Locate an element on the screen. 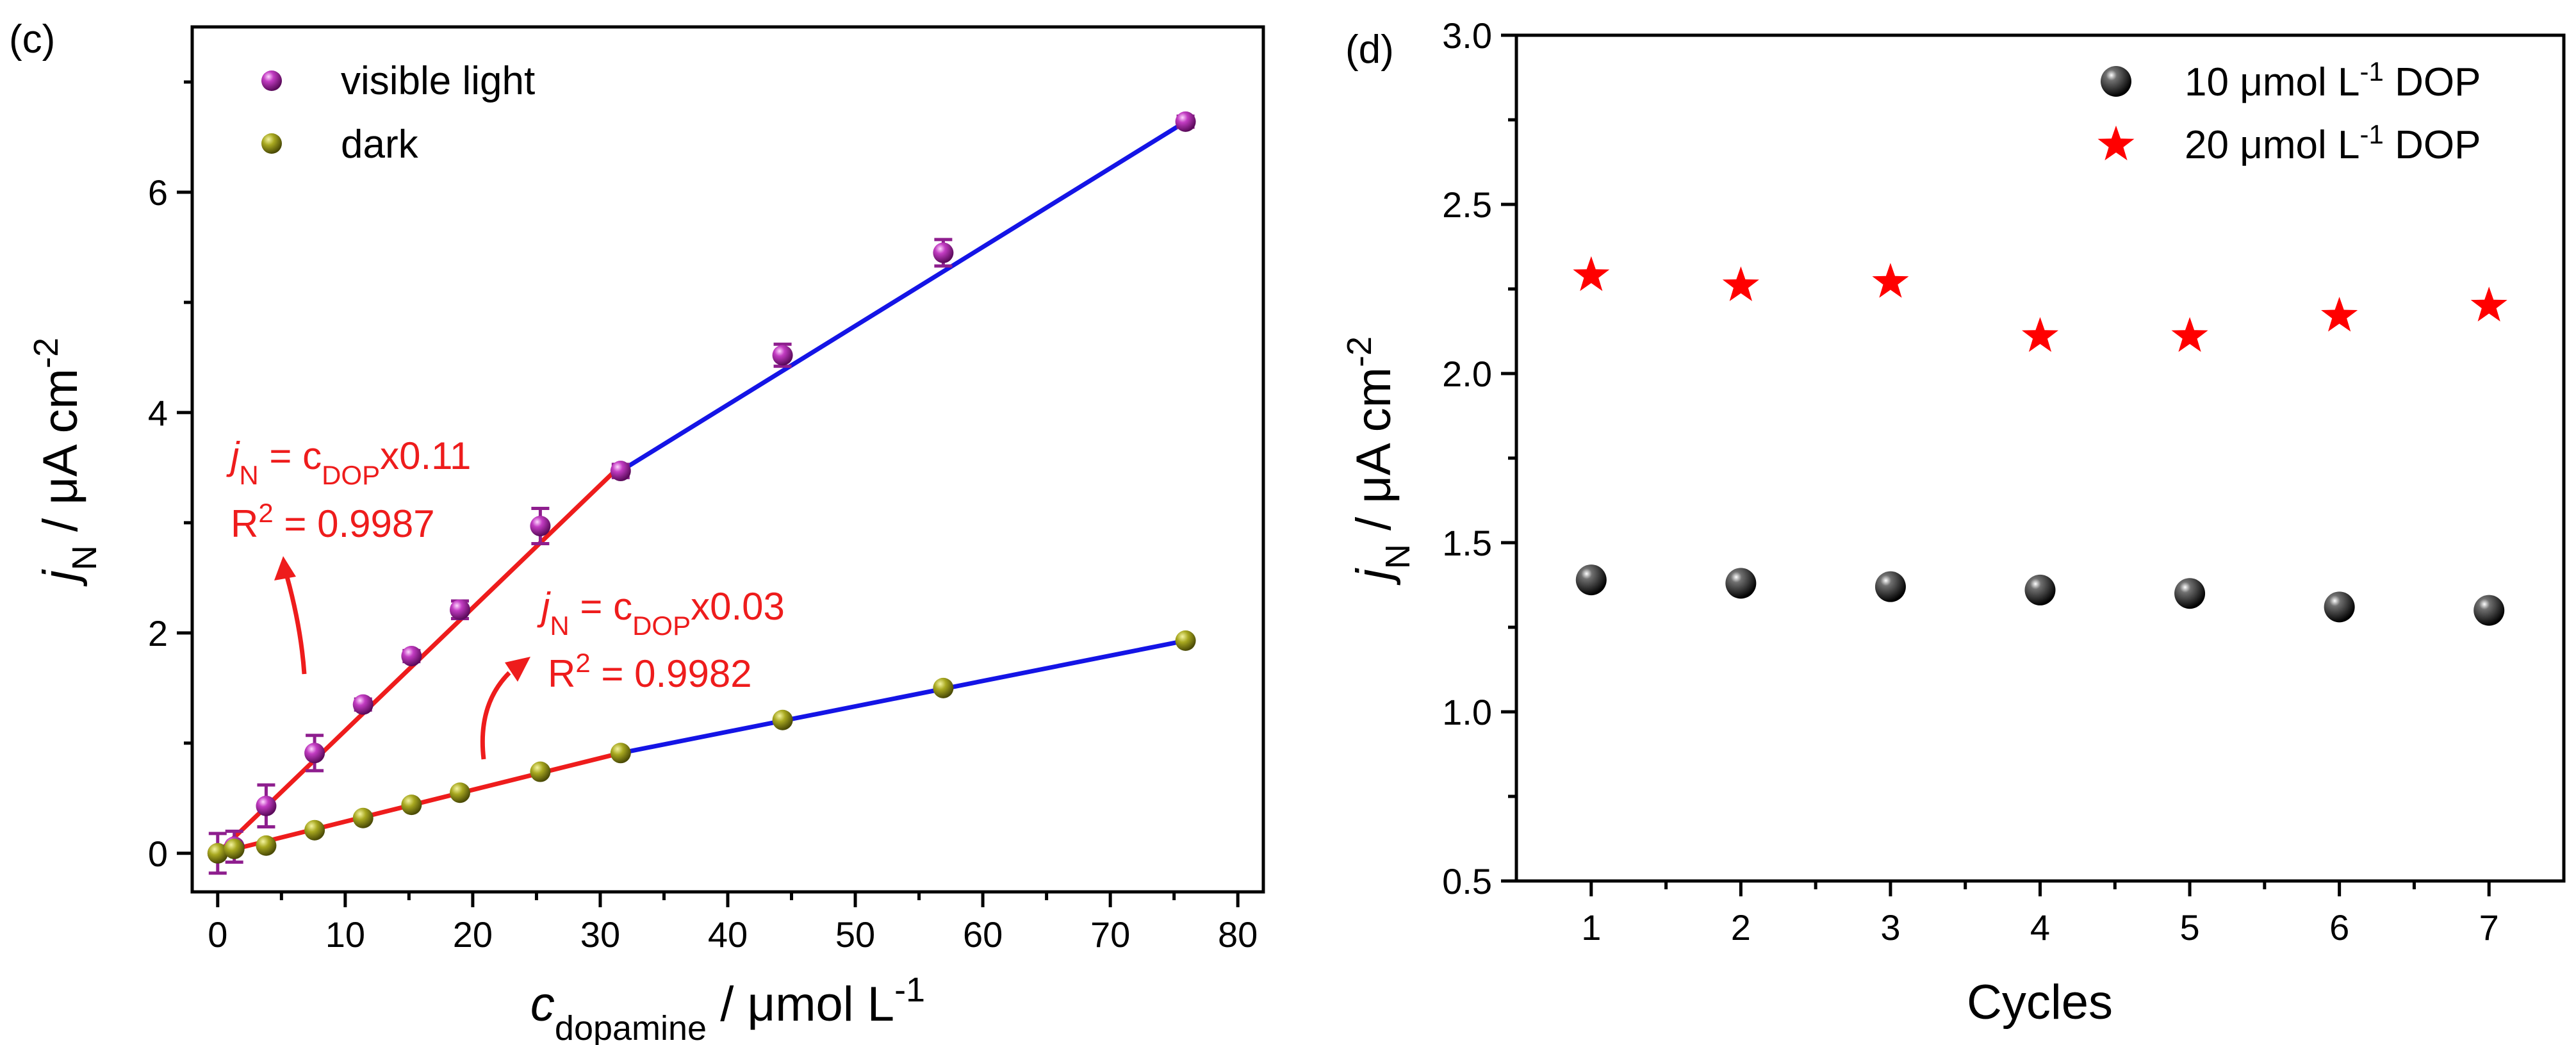 This screenshot has height=1045, width=2576. panel-c-y-axis-label: jN / μA cm-2 is located at coordinates (65, 462).